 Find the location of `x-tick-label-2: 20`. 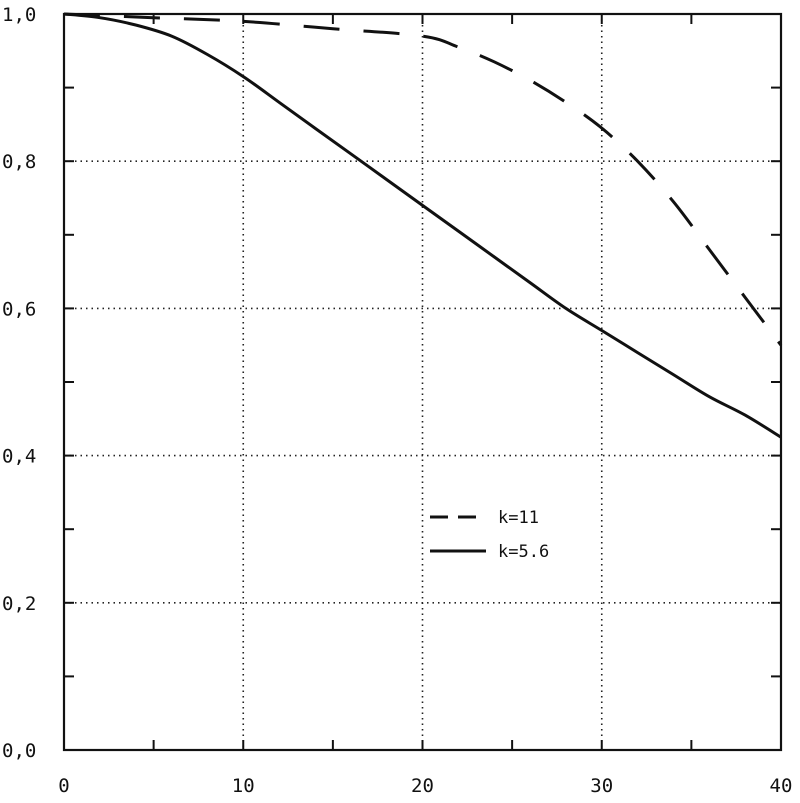

x-tick-label-2: 20 is located at coordinates (422, 786).